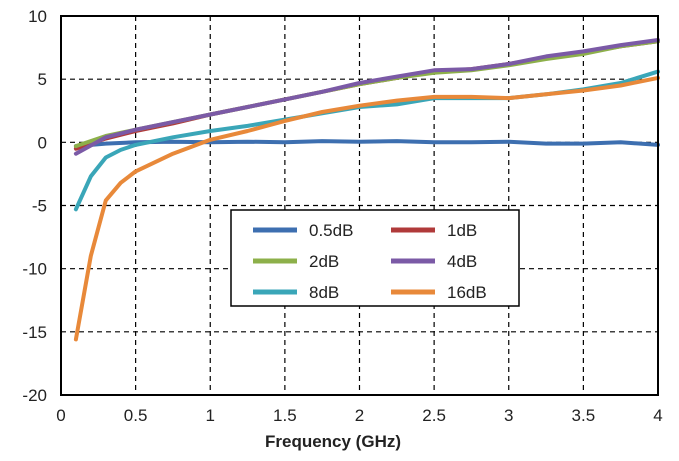 This screenshot has width=679, height=461. Describe the element at coordinates (39, 206) in the screenshot. I see `y-tick-label: -5` at that location.